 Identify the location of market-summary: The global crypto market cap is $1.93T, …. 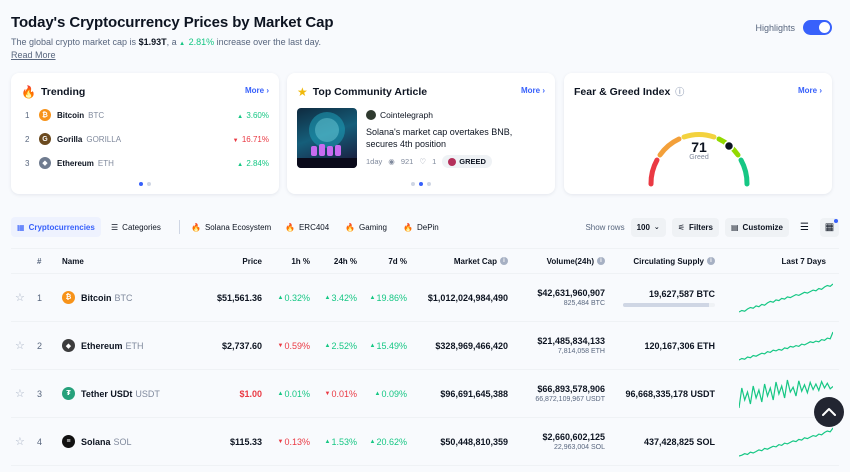
(166, 42).